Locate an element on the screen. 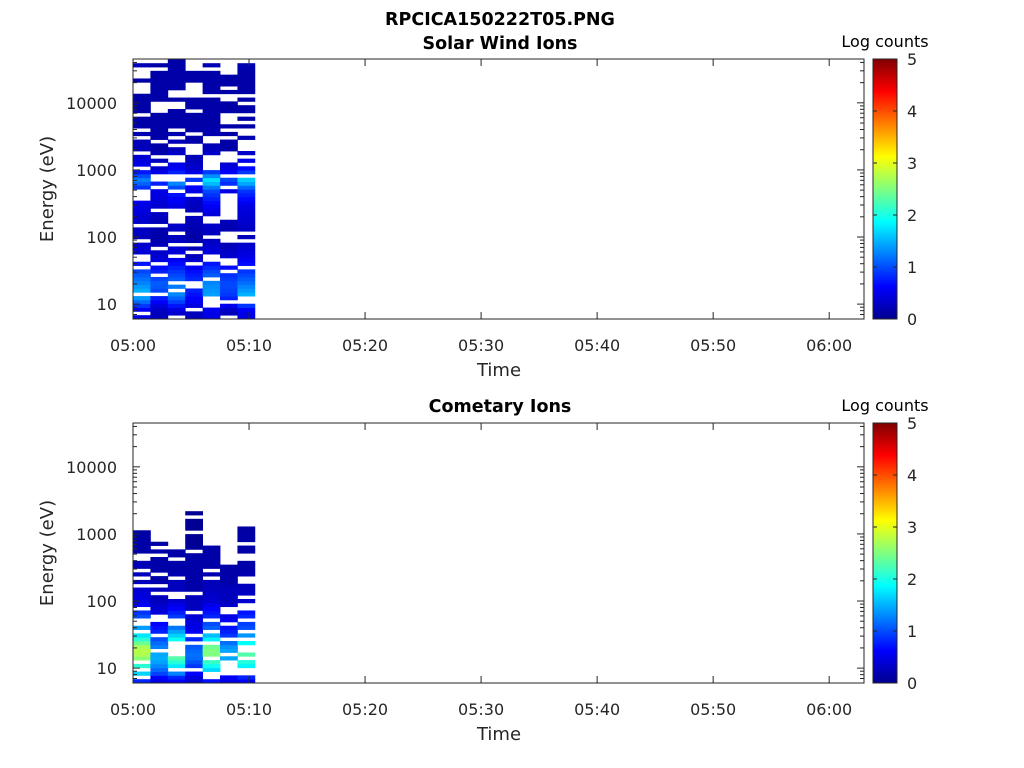  y-tick-label: 10 is located at coordinates (107, 304).